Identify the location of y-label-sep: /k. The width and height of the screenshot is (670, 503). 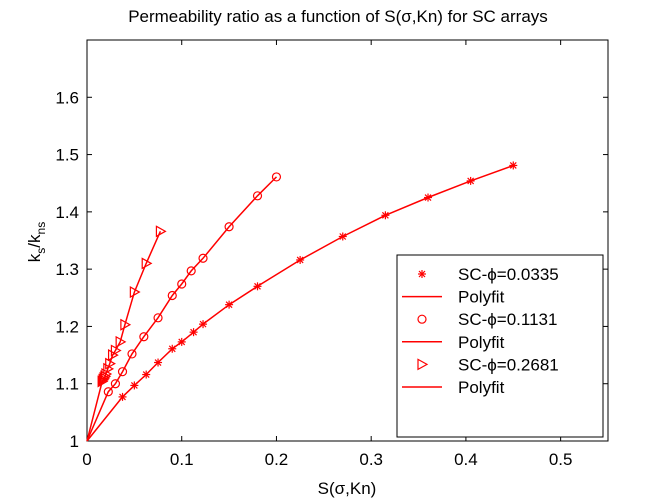
(34, 241).